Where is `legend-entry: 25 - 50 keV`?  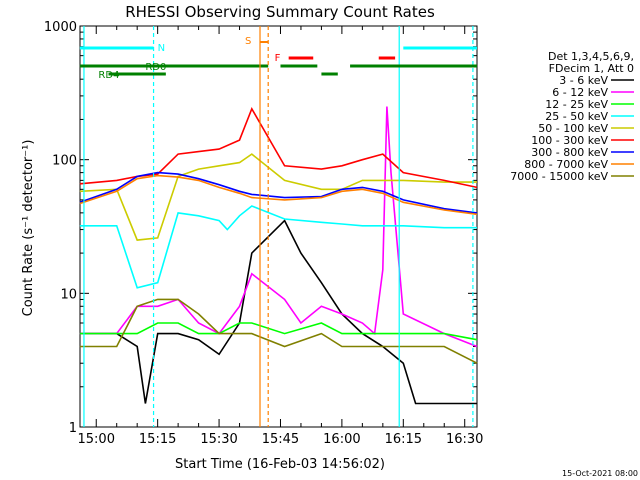 legend-entry: 25 - 50 keV is located at coordinates (576, 116).